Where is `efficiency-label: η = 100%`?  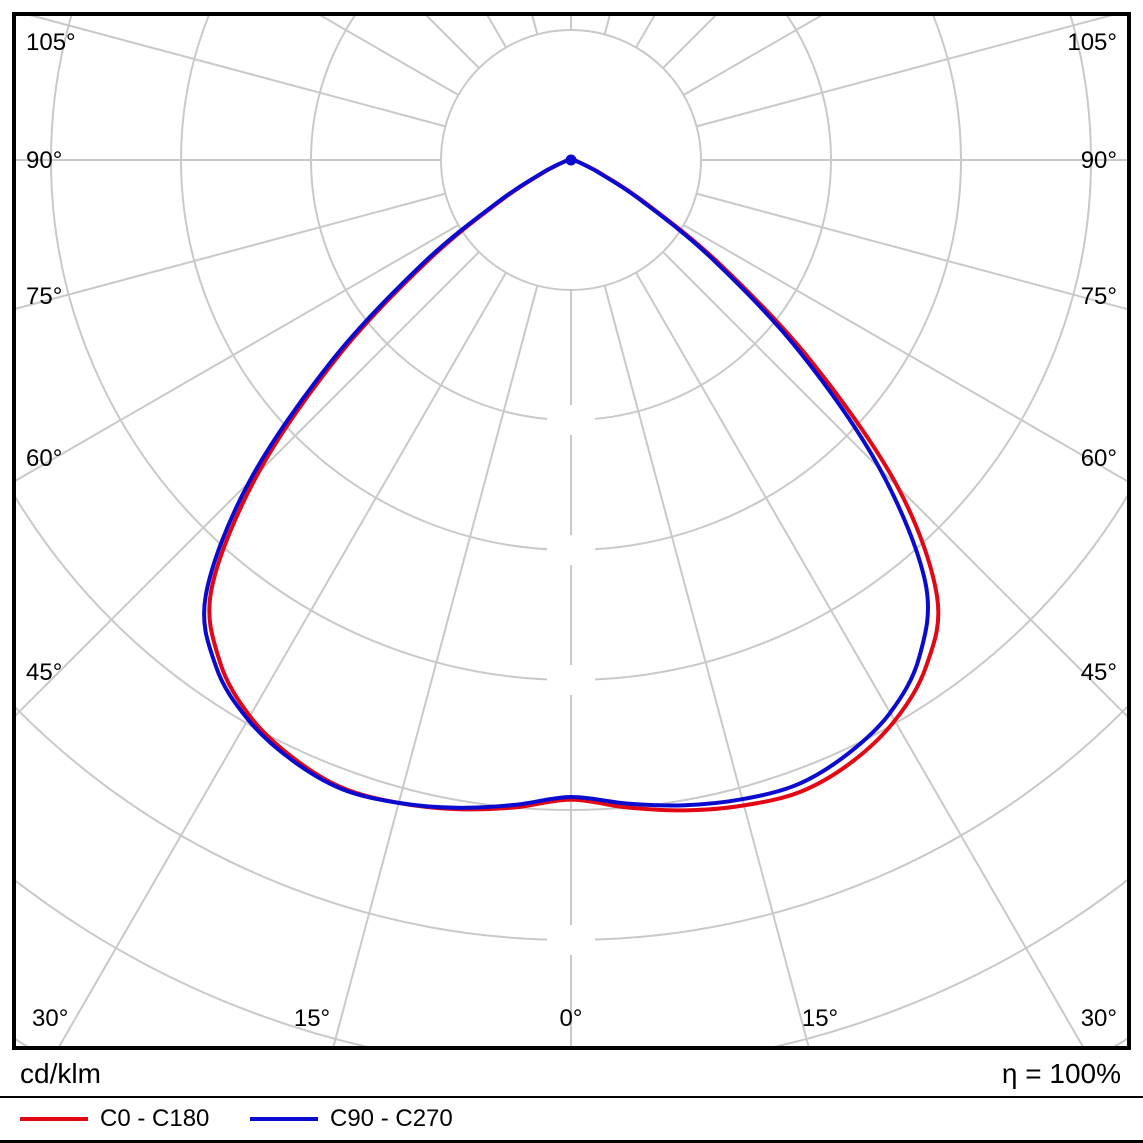 efficiency-label: η = 100% is located at coordinates (1061, 1073).